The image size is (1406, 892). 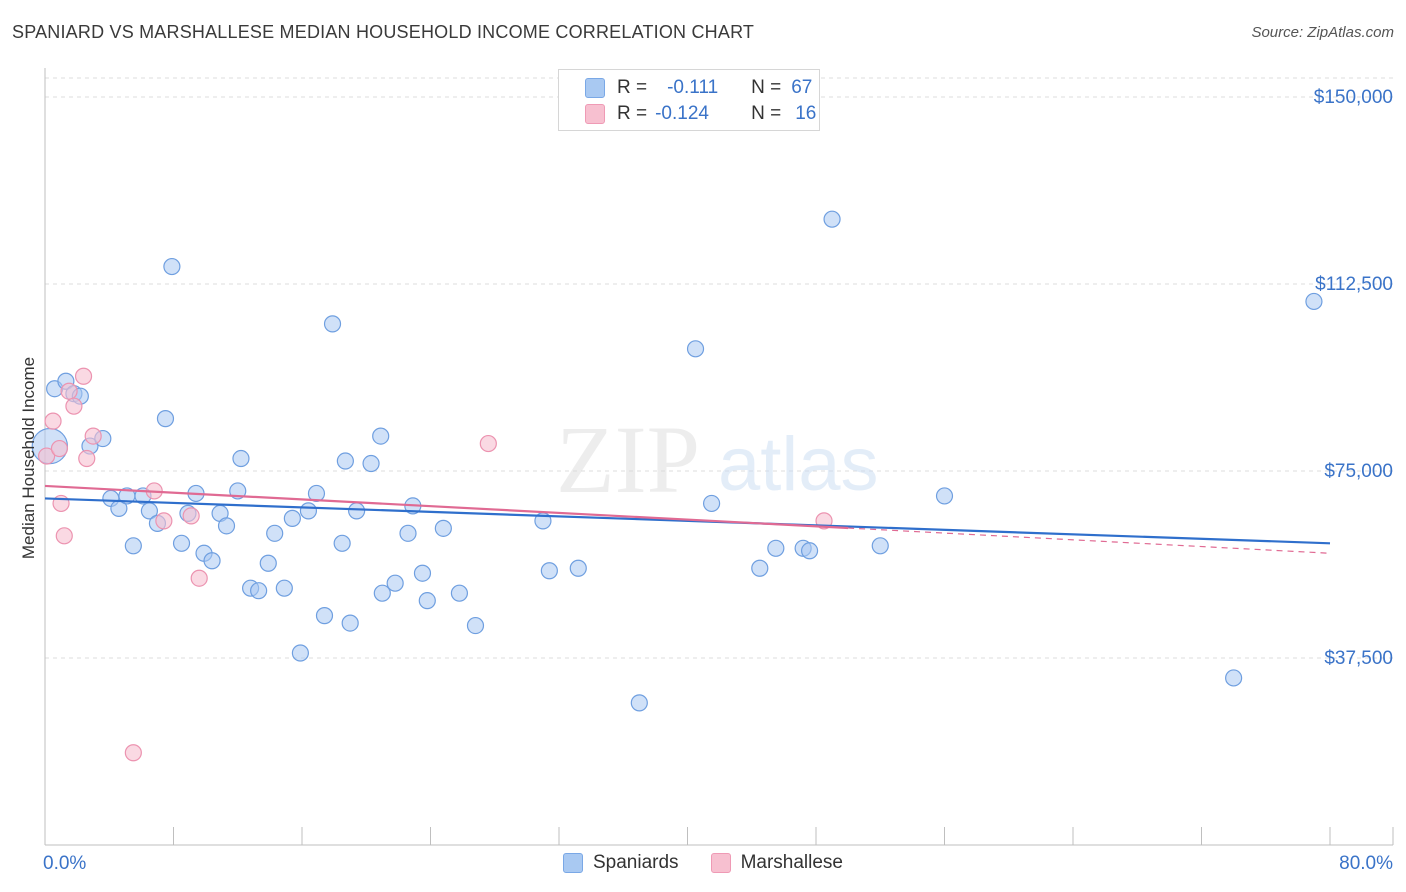 What do you see at coordinates (1322, 32) in the screenshot?
I see `source-label: Source: ZipAtlas.com` at bounding box center [1322, 32].